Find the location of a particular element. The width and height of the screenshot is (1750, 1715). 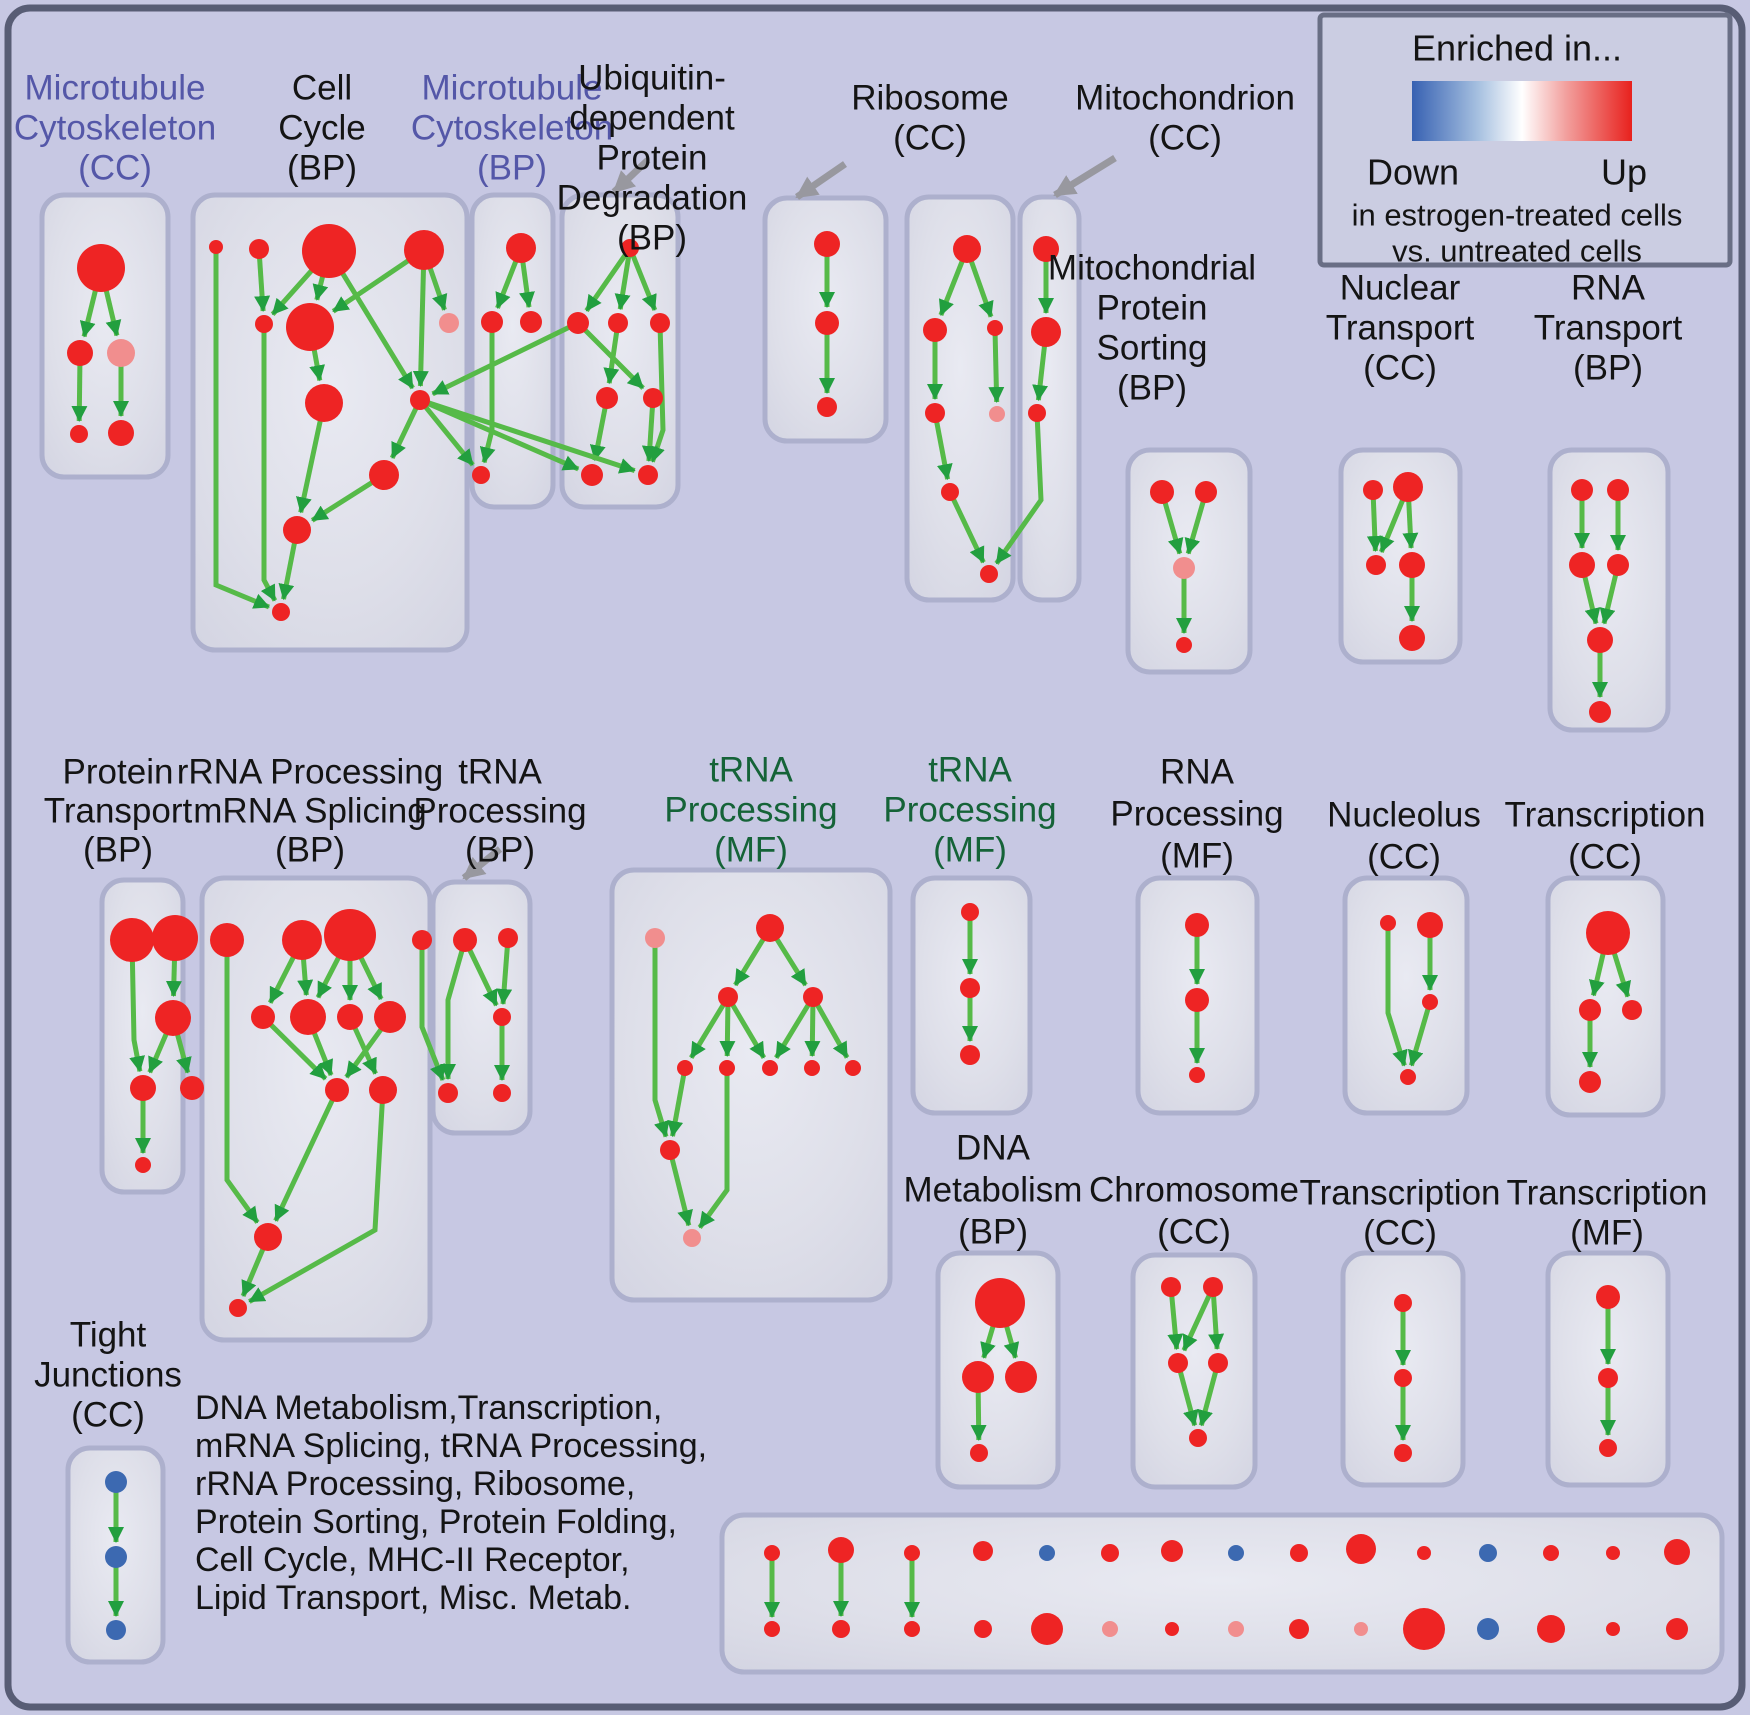

go-term-node-trna_mf1-pb is located at coordinates (692, 1238).